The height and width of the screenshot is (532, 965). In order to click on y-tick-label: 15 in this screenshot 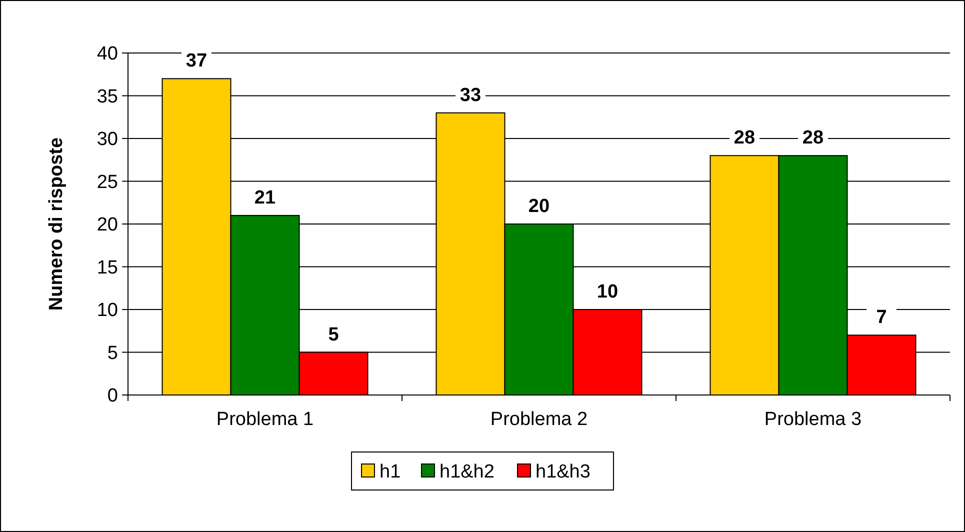, I will do `click(107, 267)`.